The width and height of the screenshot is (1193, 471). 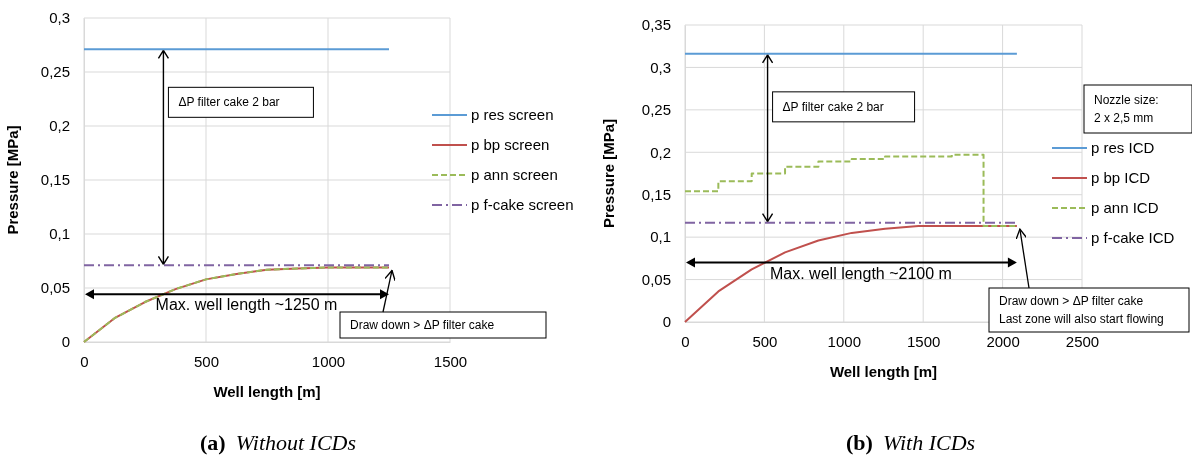 I want to click on text: (a) Without ICDs, so click(x=278, y=442).